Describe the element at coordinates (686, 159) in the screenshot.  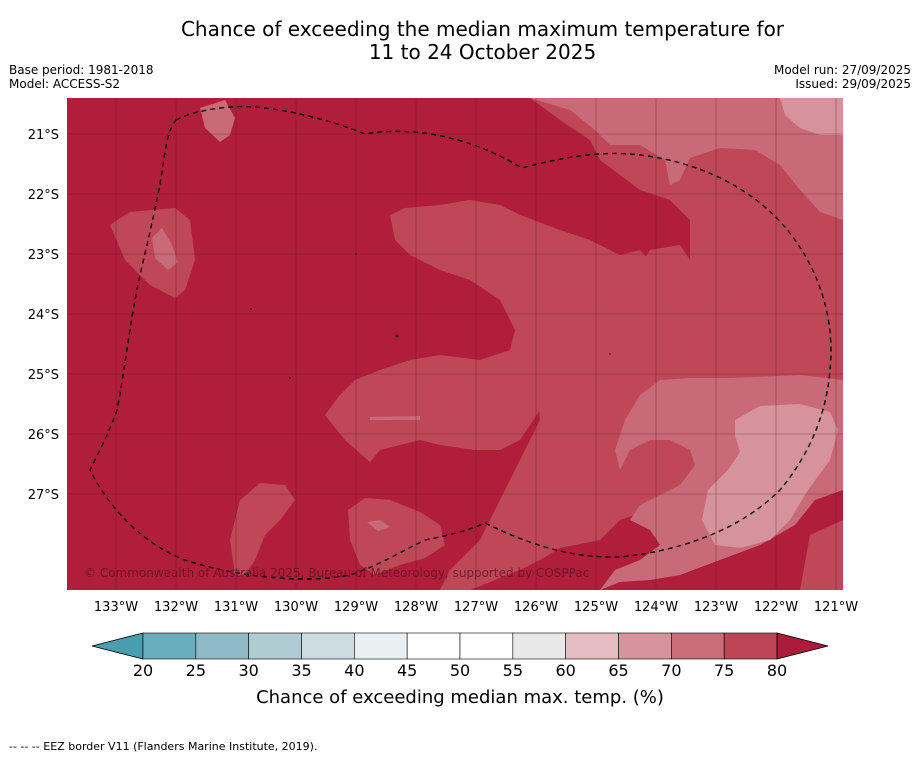
I see `field-70-75-northeast` at that location.